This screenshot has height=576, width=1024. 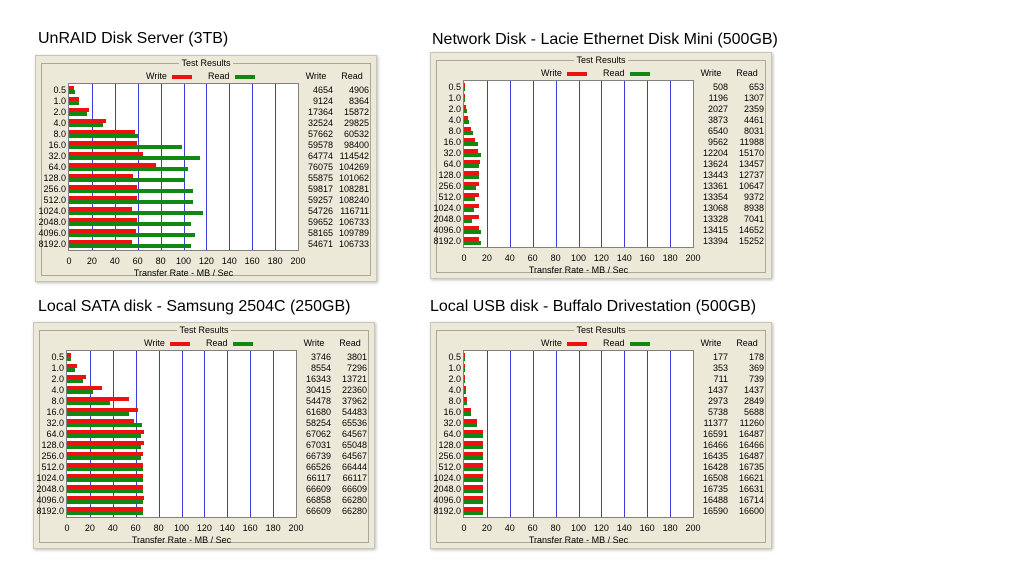 What do you see at coordinates (715, 422) in the screenshot?
I see `table-value-write: 11377` at bounding box center [715, 422].